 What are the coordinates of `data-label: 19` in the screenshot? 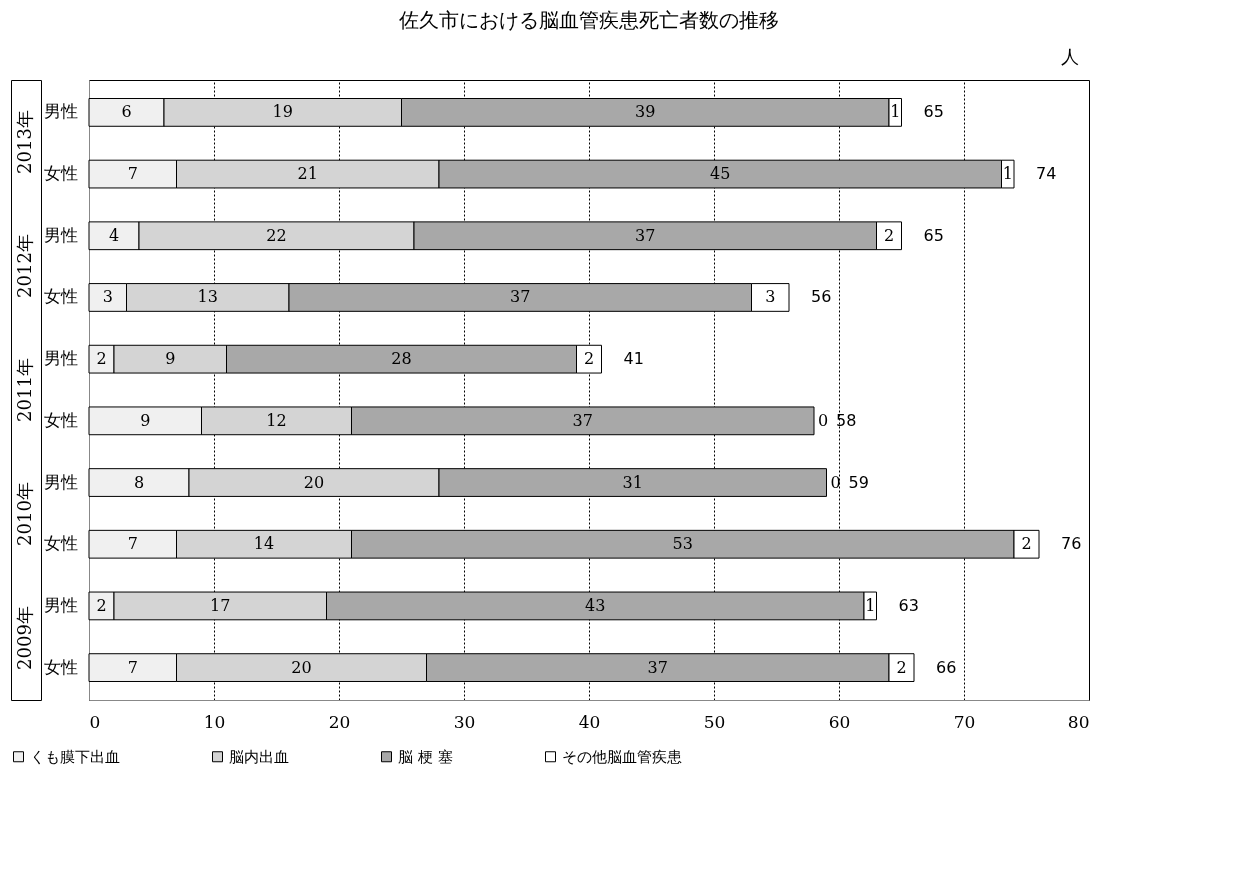 It's located at (282, 112).